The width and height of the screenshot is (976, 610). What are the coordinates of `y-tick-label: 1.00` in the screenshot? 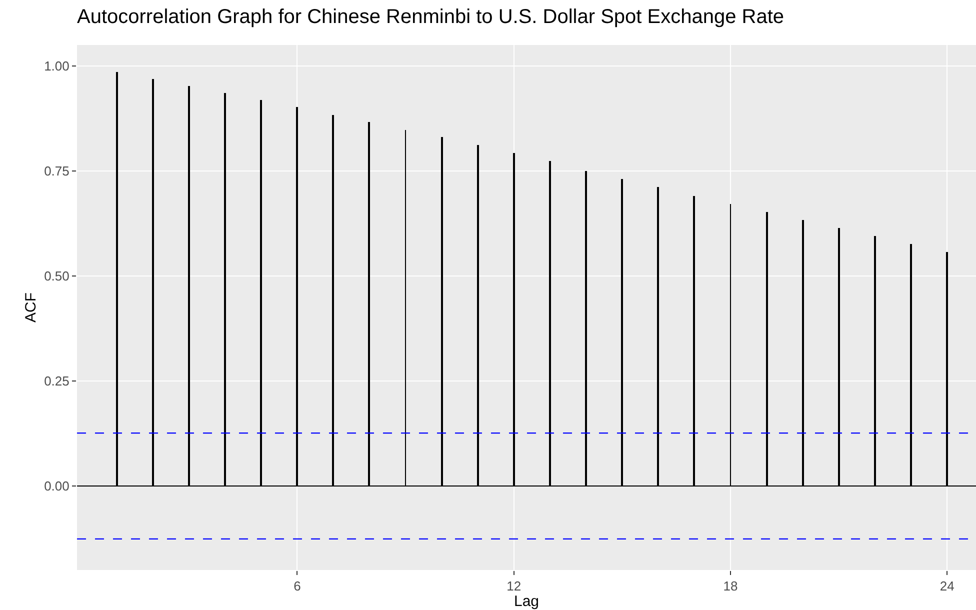 It's located at (57, 66).